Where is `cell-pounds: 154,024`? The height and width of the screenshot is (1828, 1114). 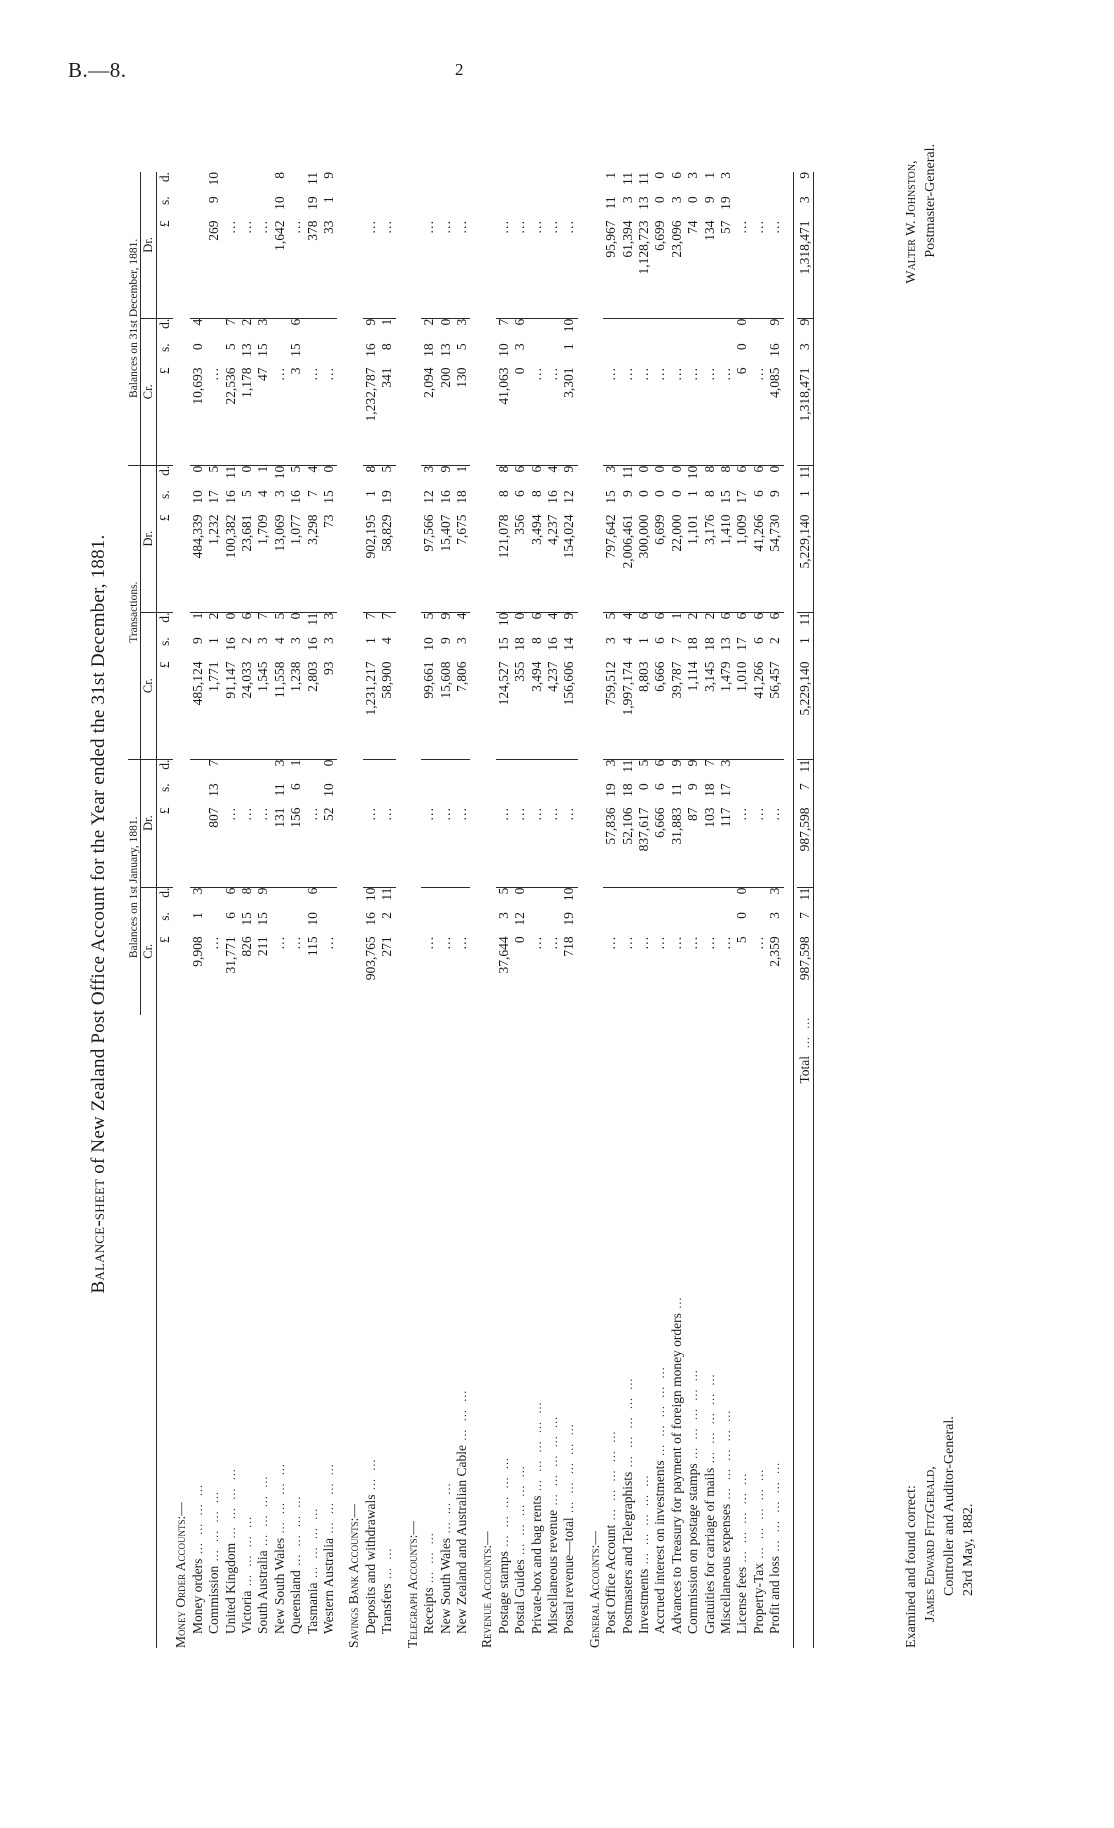 cell-pounds: 154,024 is located at coordinates (569, 563).